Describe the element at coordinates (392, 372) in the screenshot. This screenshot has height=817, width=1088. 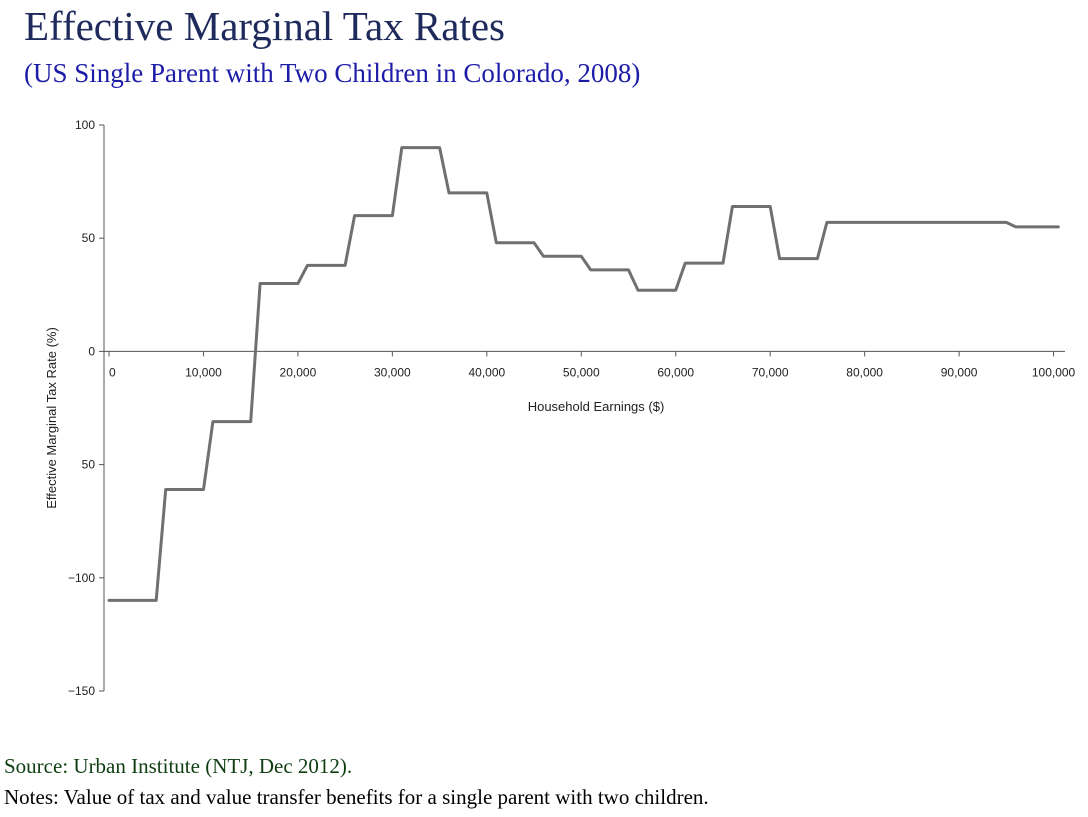
I see `x-tick-label: 30,000` at that location.